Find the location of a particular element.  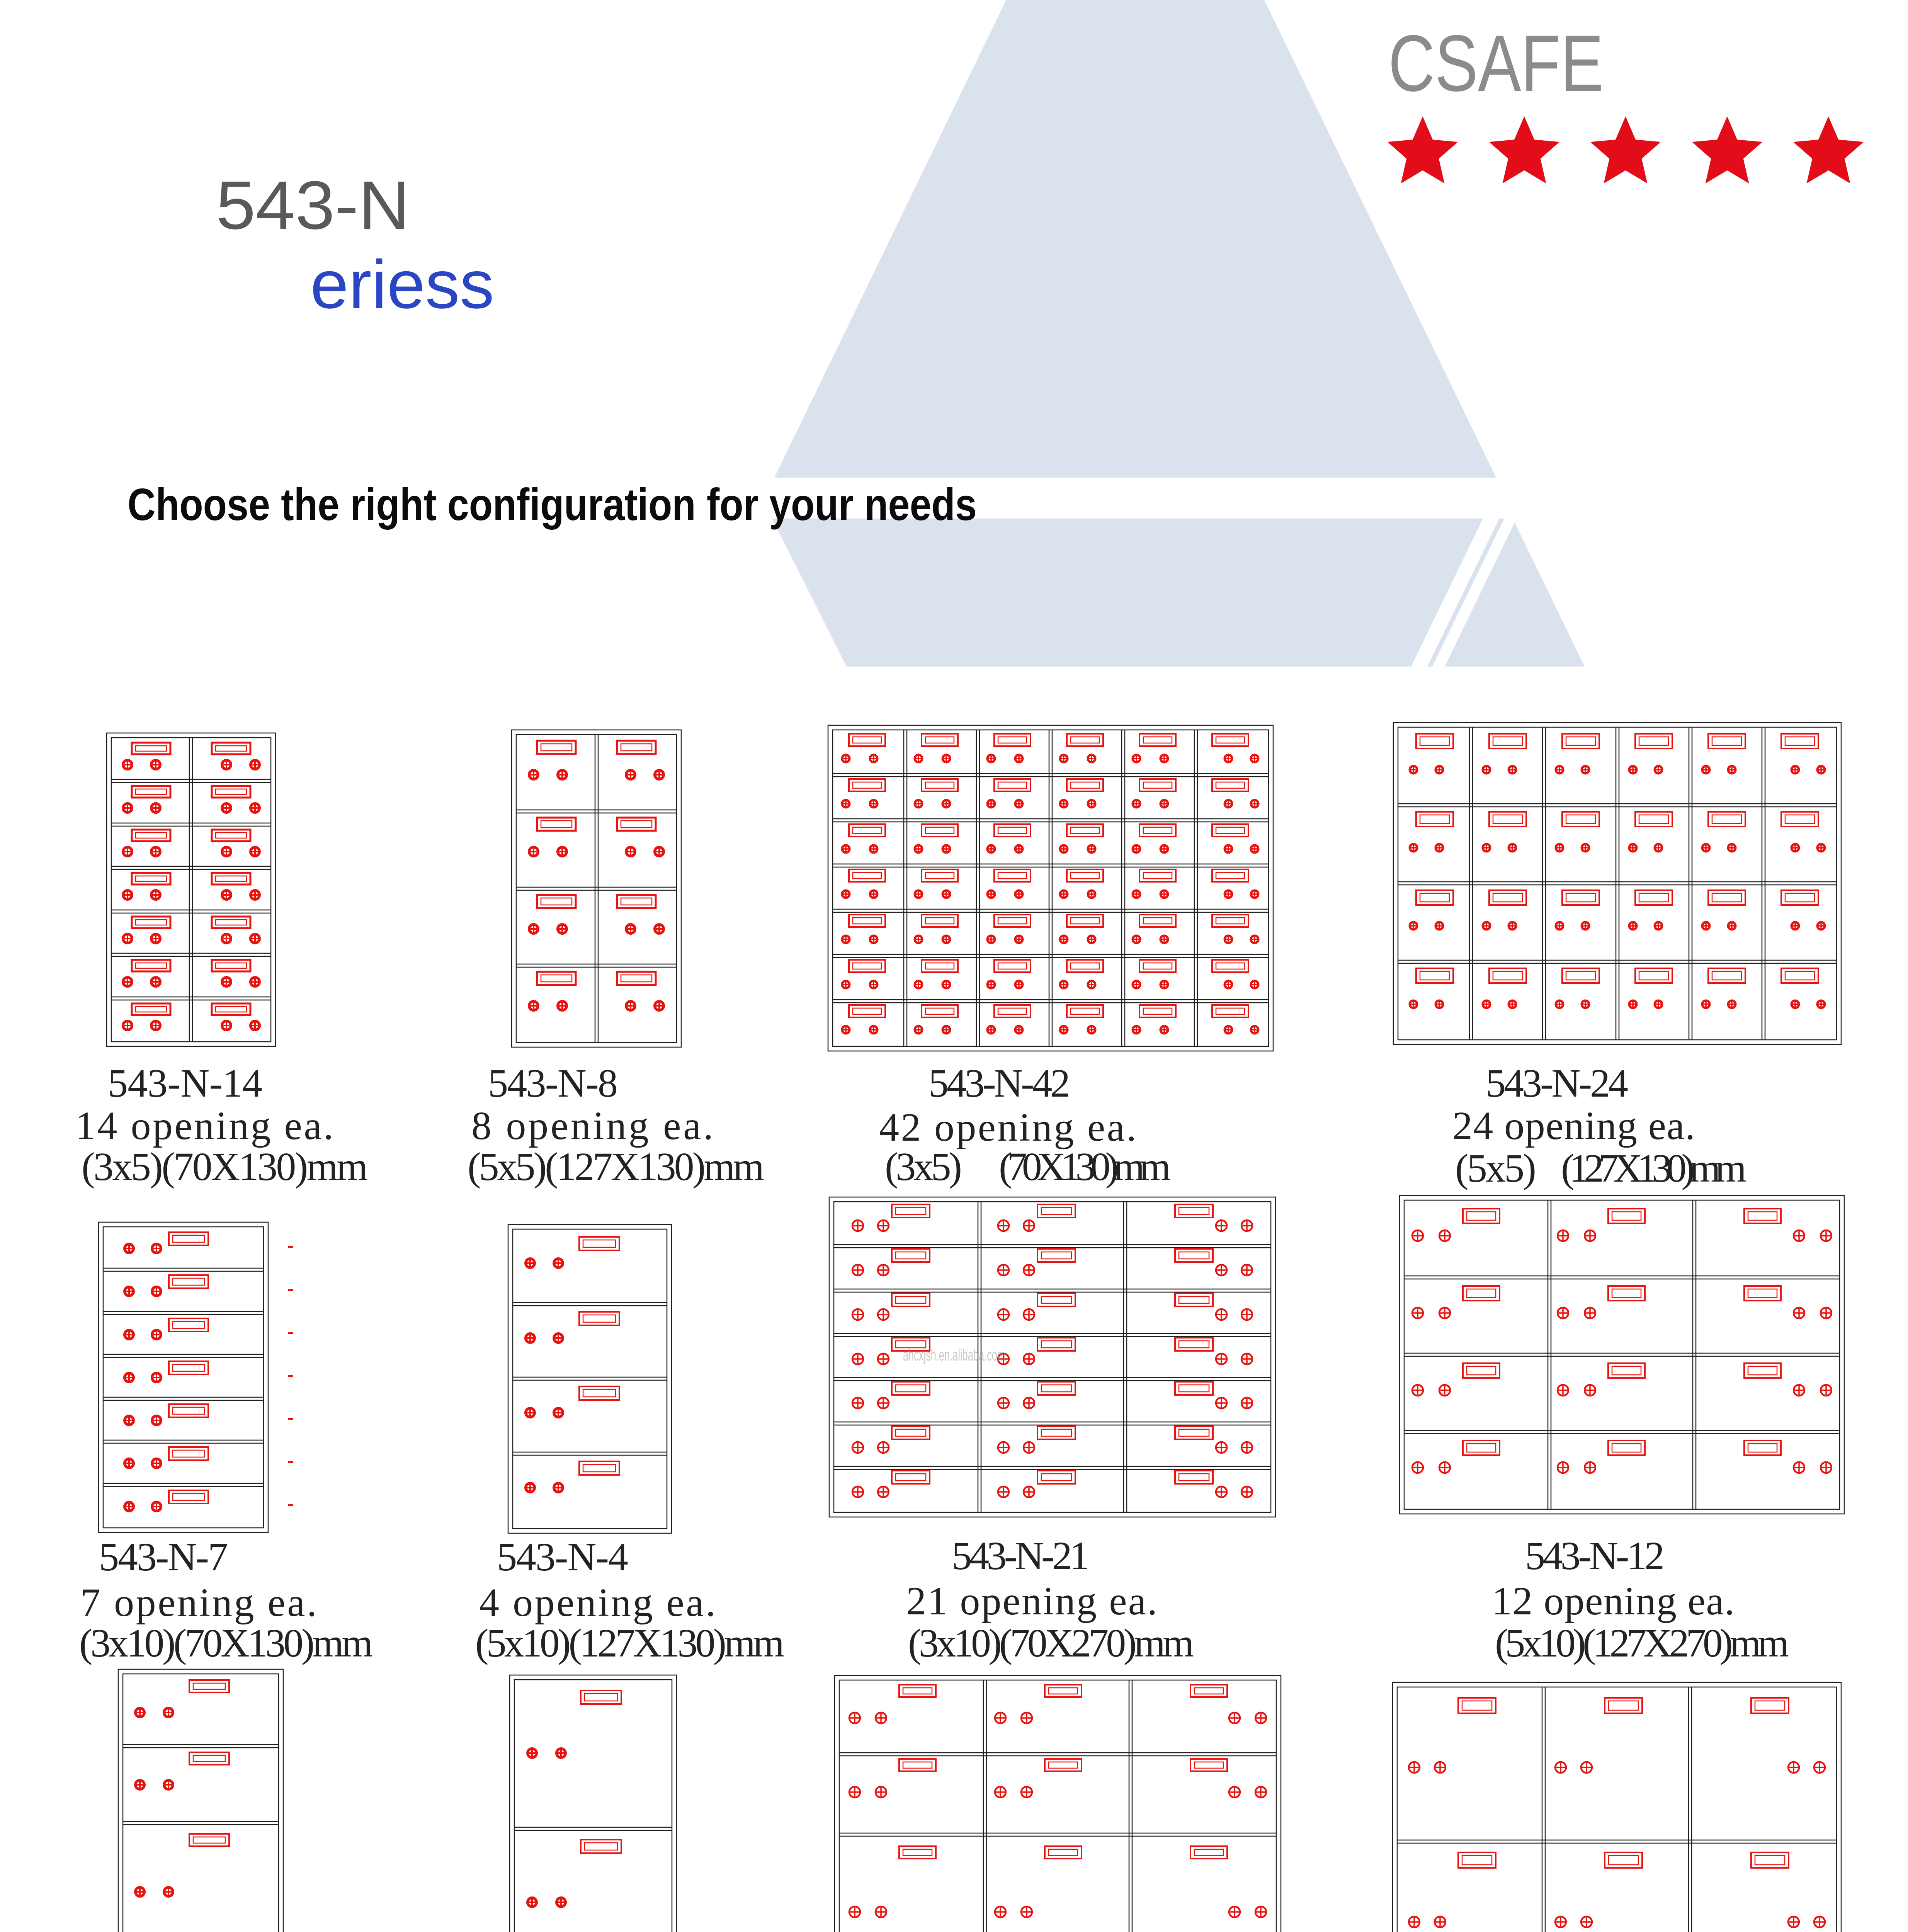

svg-text: 42 opening ea. is located at coordinates (1007, 1127).